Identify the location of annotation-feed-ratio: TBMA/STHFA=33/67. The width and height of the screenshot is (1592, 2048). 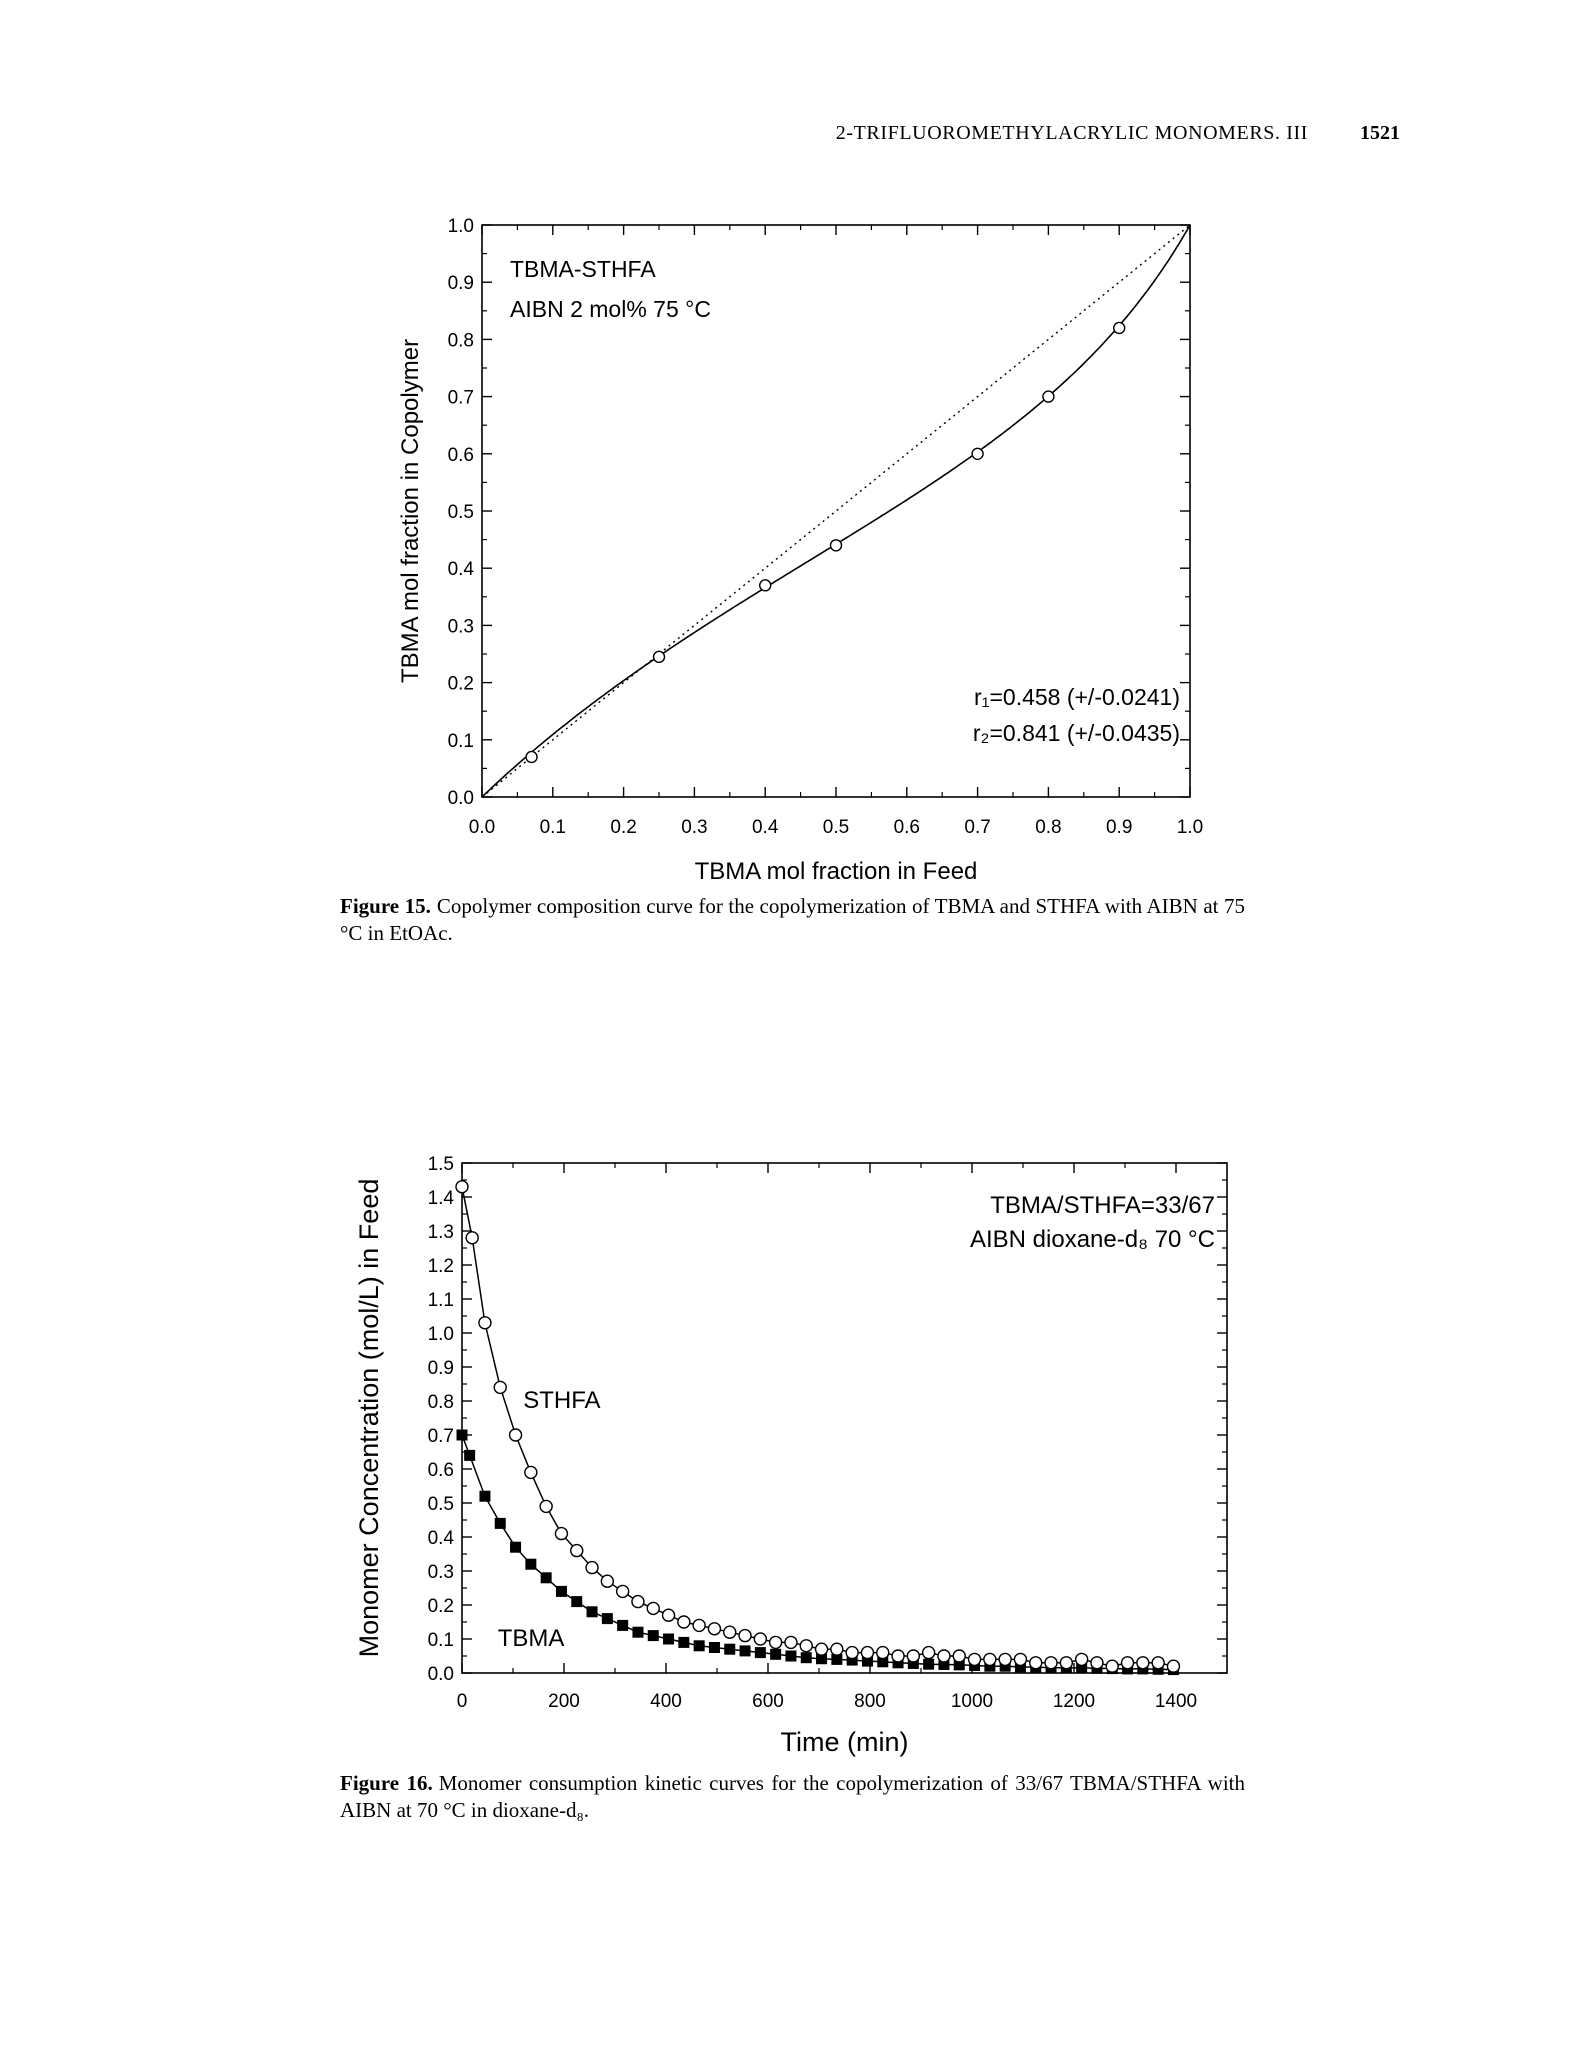
(1102, 1205).